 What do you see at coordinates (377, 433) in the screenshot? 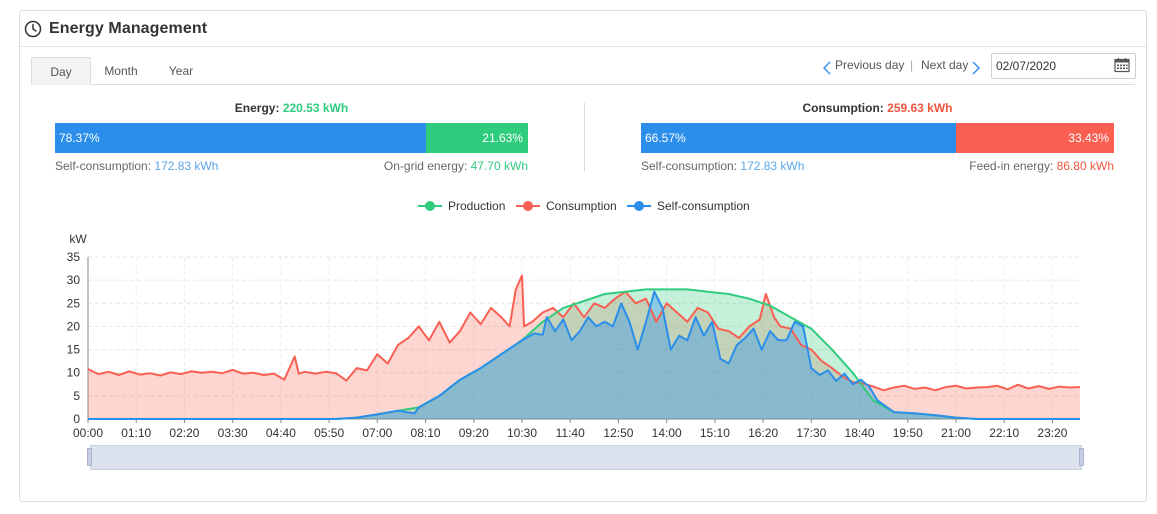
I see `x-tick-label: 07:00` at bounding box center [377, 433].